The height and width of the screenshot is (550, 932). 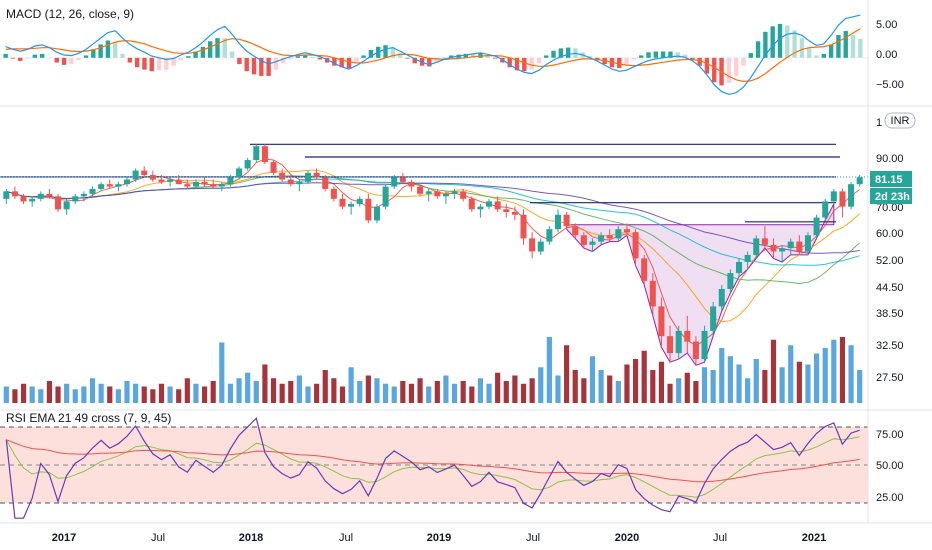 I want to click on rsi-ema-slow, so click(x=433, y=461).